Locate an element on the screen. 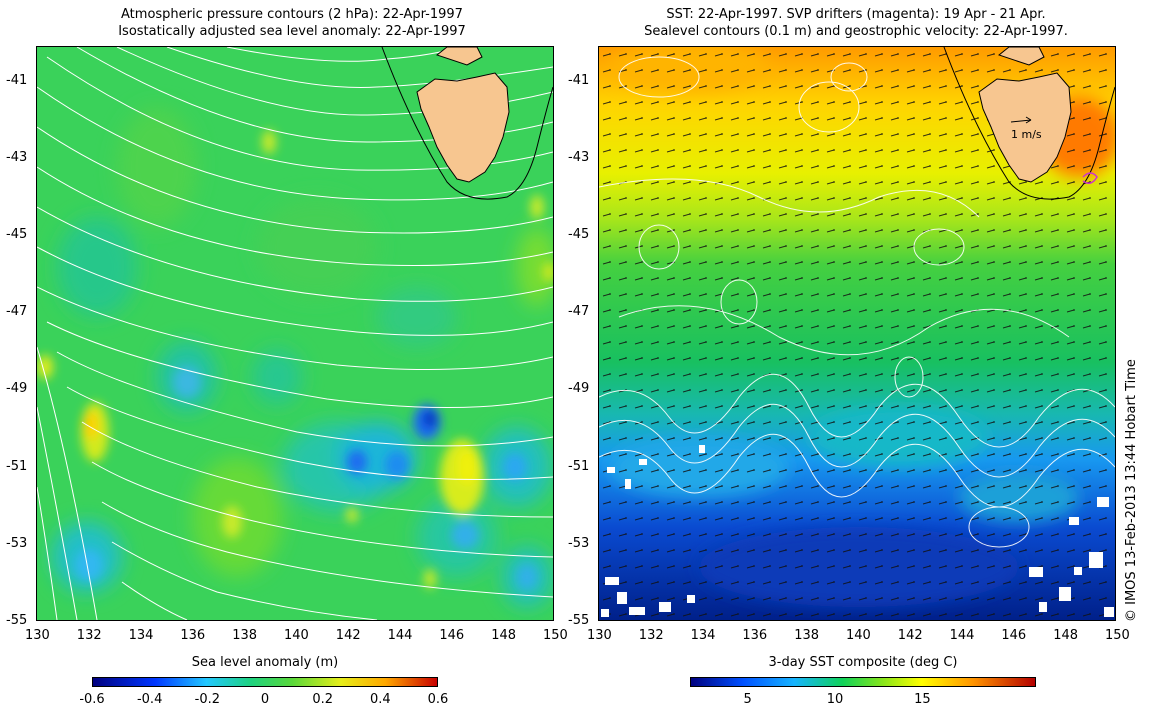 The image size is (1150, 710). tasmania-land is located at coordinates (467, 123).